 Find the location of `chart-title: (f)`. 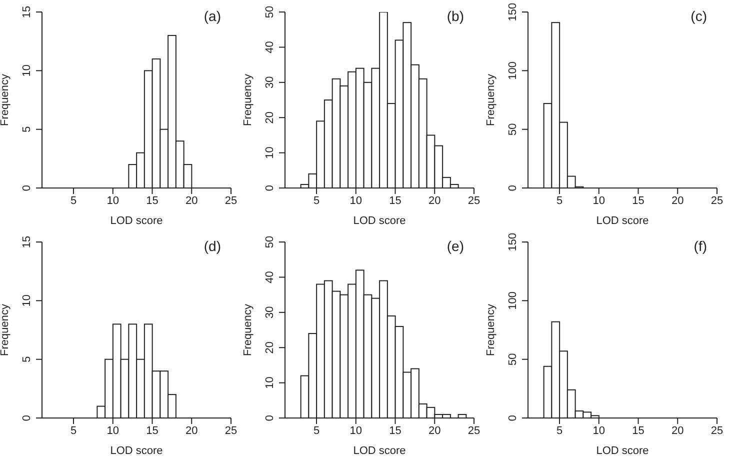

chart-title: (f) is located at coordinates (700, 246).